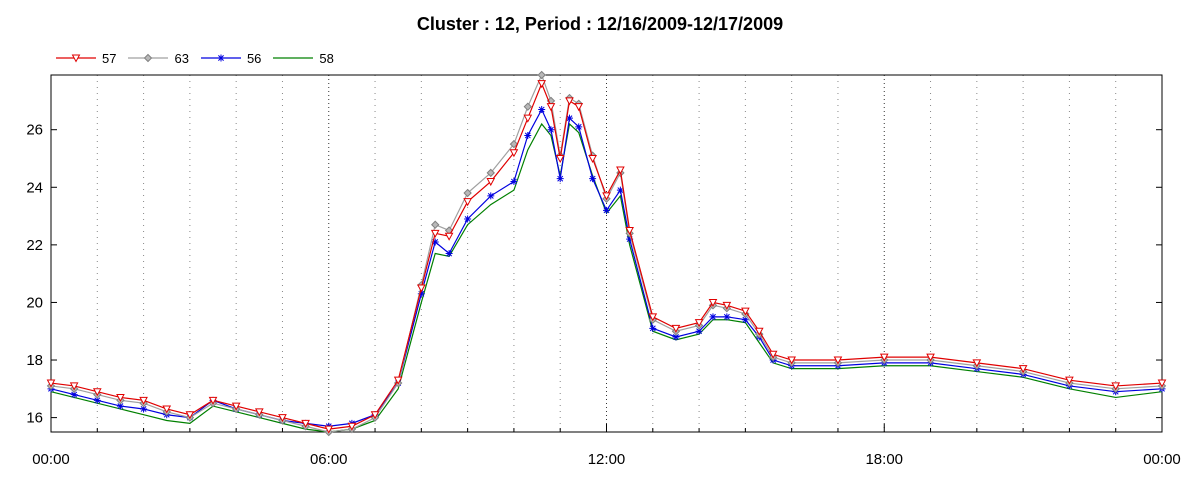 The height and width of the screenshot is (480, 1200). Describe the element at coordinates (303, 58) in the screenshot. I see `legend-item: 58` at that location.